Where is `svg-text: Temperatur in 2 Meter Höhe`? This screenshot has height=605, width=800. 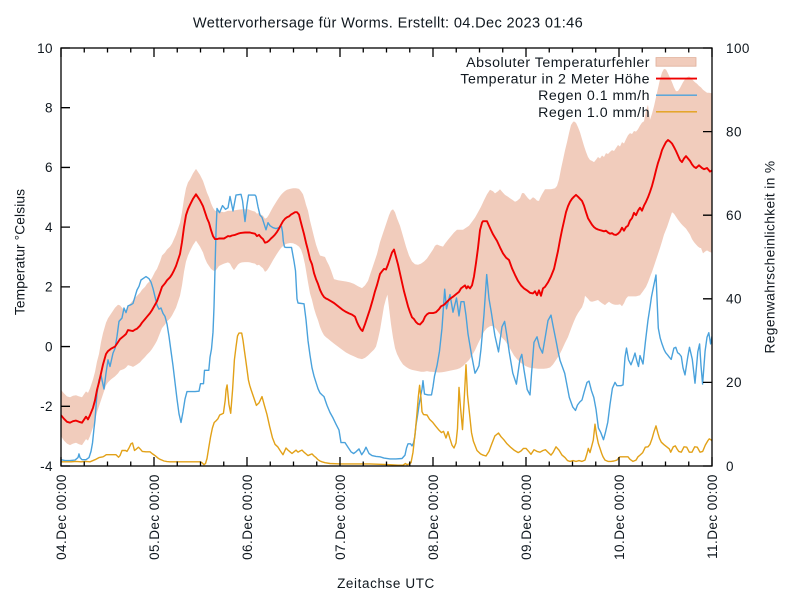
svg-text: Temperatur in 2 Meter Höhe is located at coordinates (555, 80).